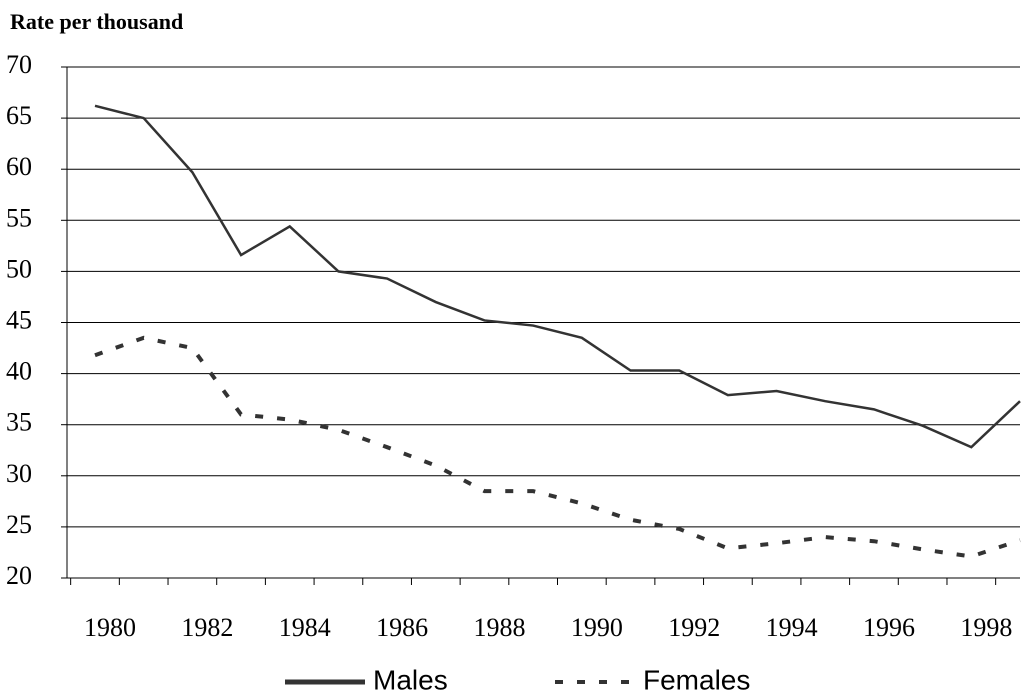  What do you see at coordinates (986, 627) in the screenshot?
I see `x-tick-label: 1998` at bounding box center [986, 627].